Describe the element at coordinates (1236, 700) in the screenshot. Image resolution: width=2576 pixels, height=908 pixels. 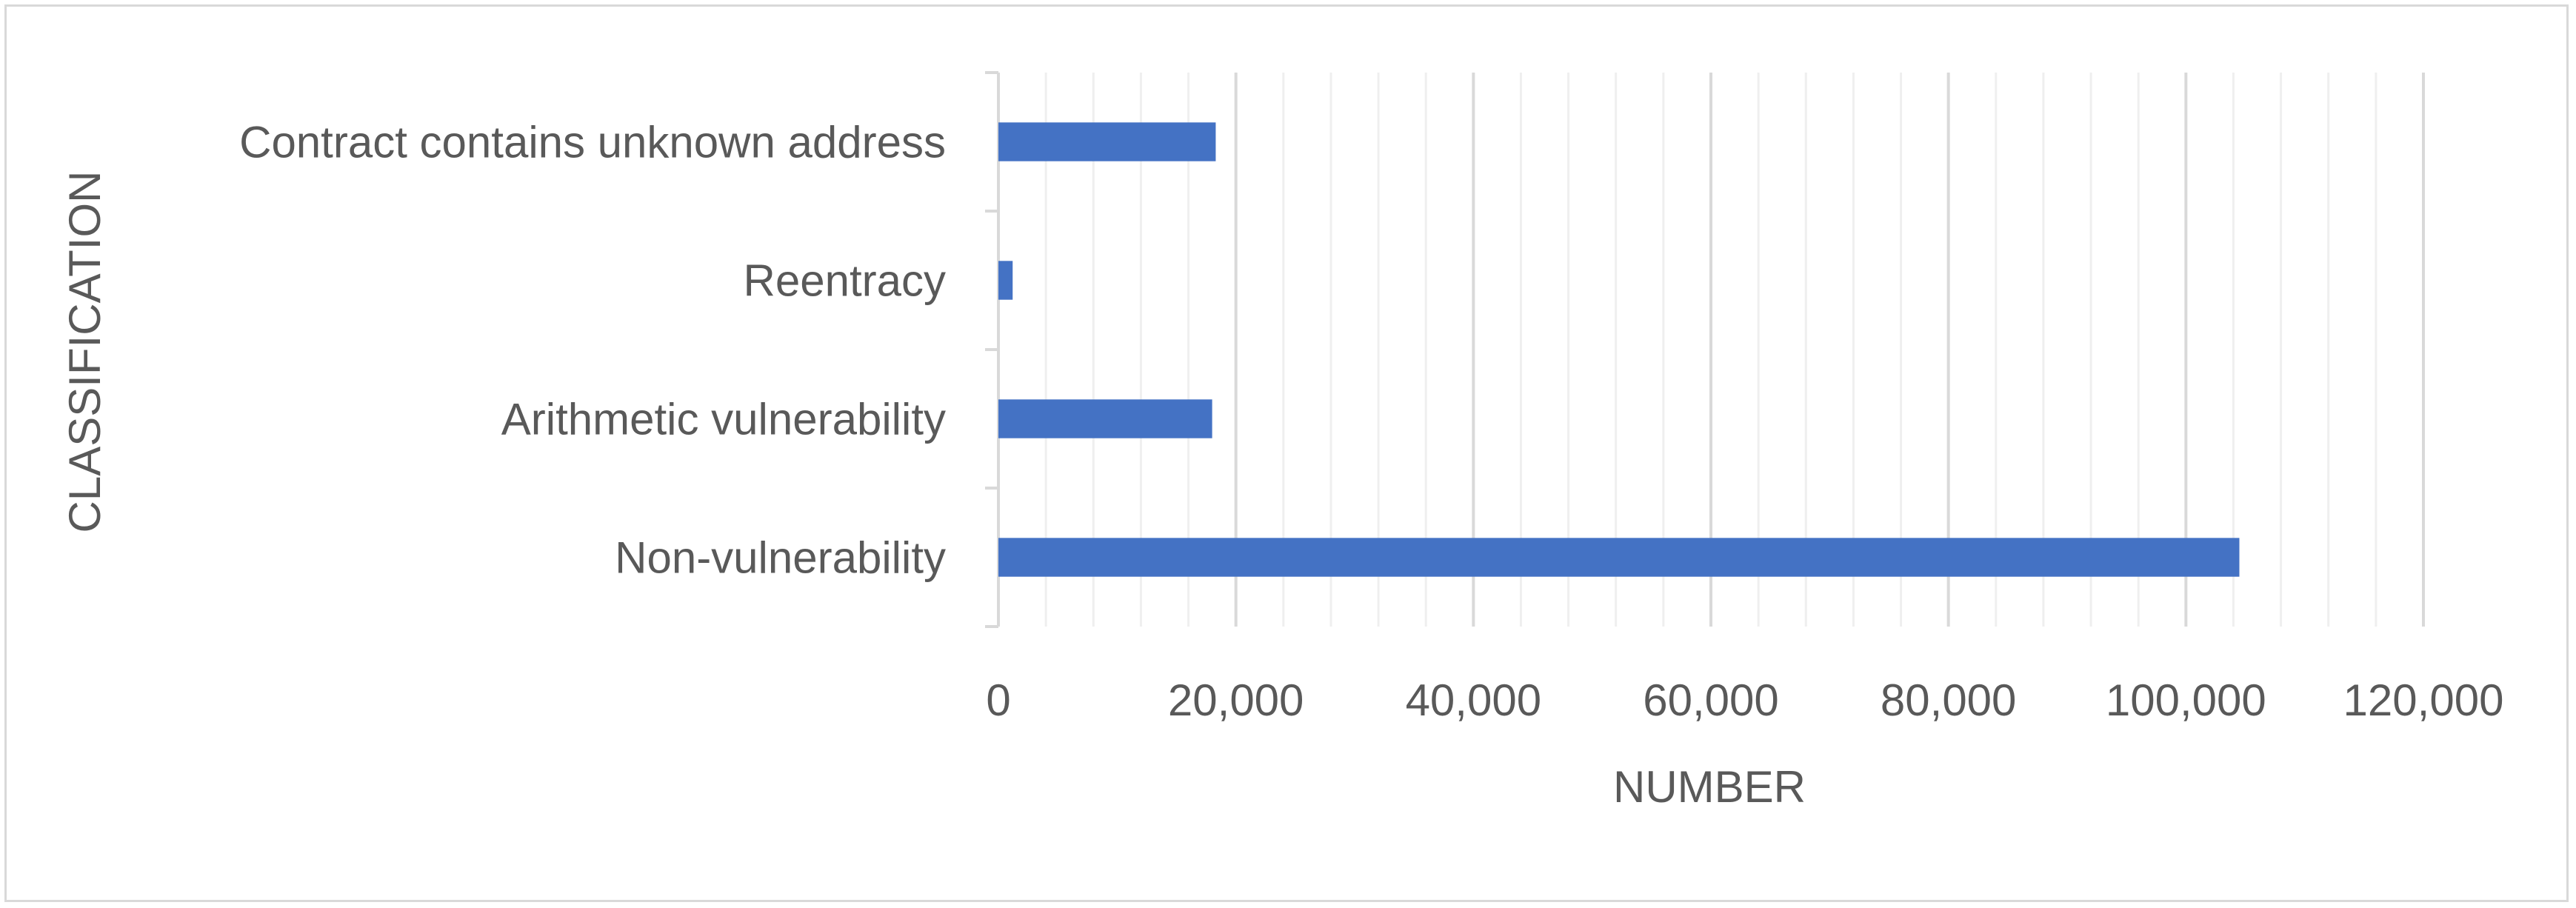
I see `x-tick-label: 20,000` at that location.